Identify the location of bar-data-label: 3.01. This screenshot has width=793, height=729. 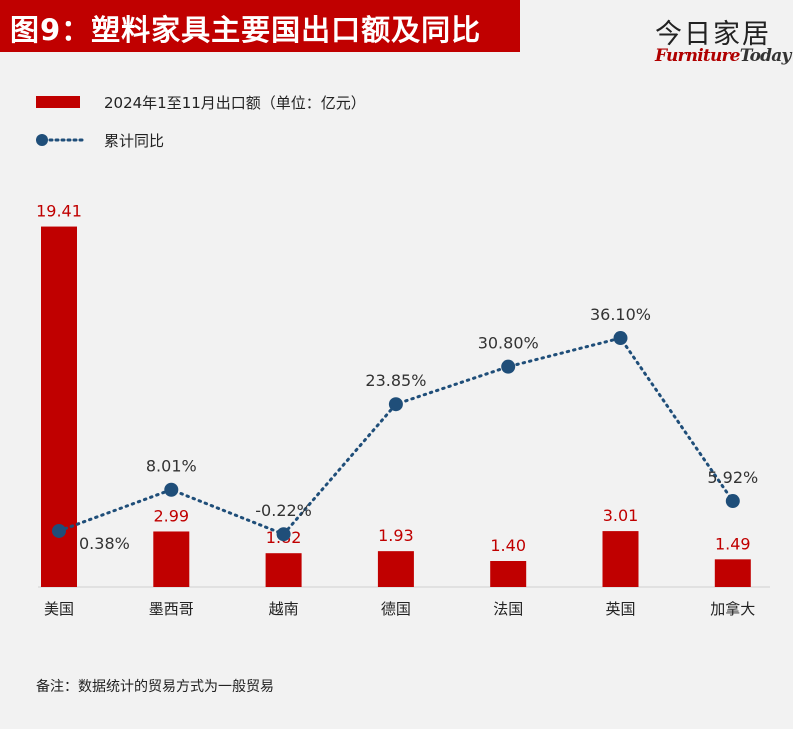
(621, 515).